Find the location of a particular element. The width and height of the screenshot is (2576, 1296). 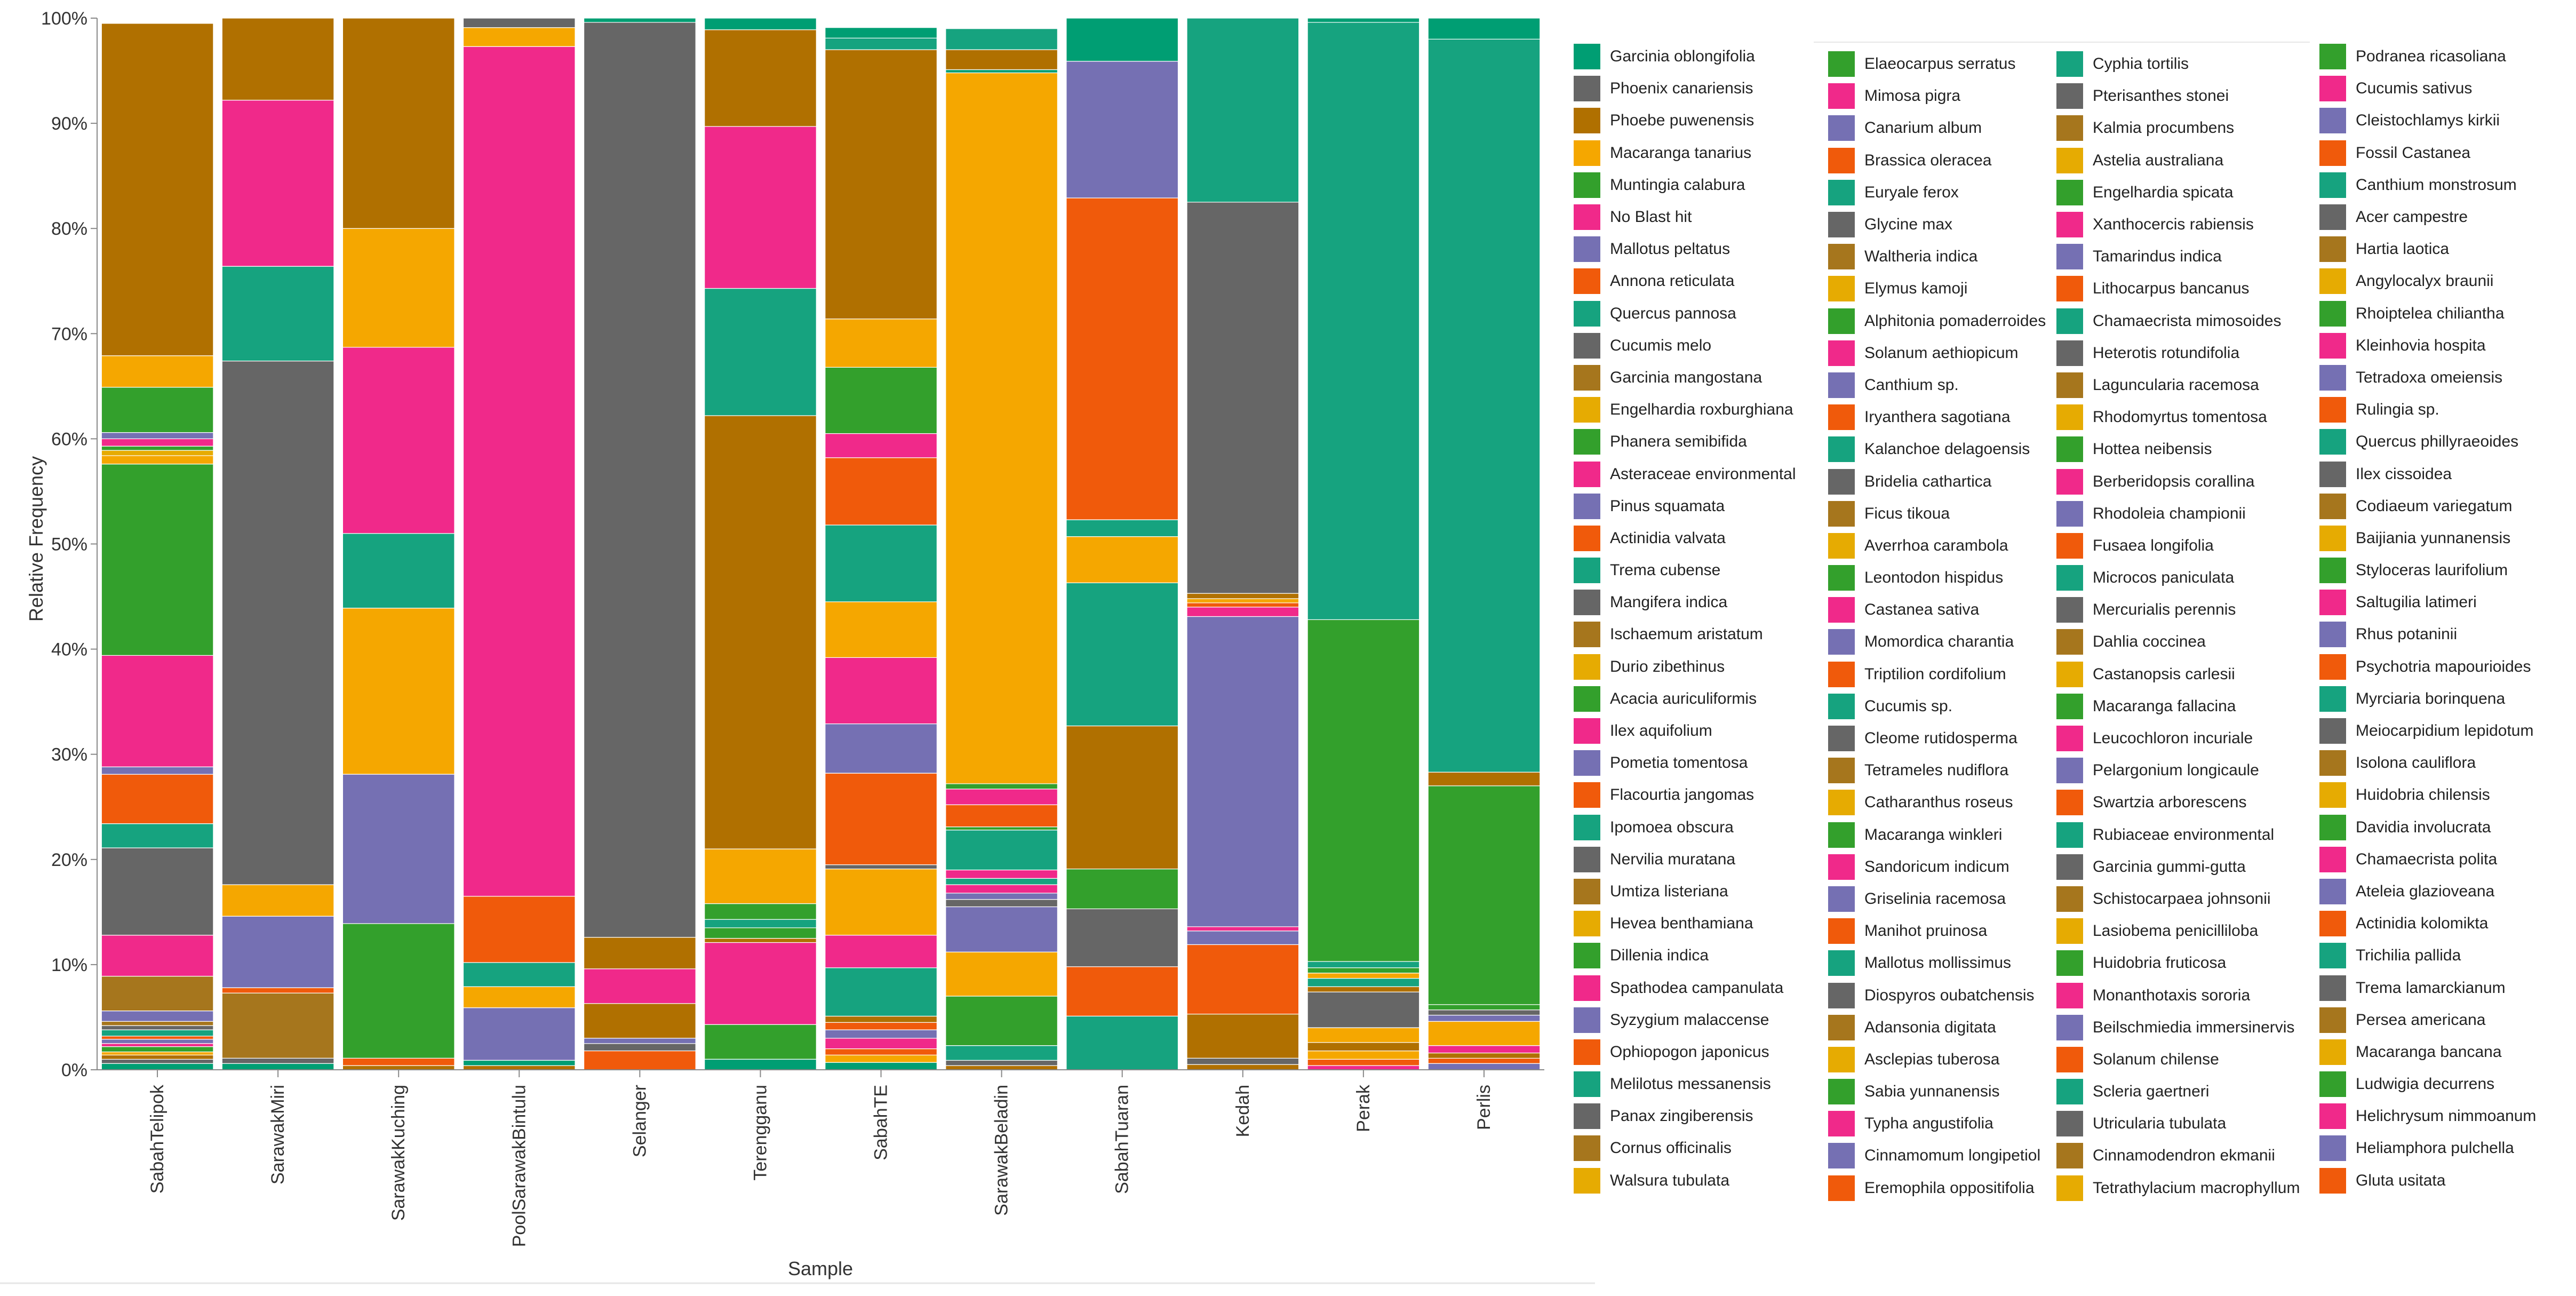

legend-item: Phoebe puwenensis is located at coordinates (1685, 121).